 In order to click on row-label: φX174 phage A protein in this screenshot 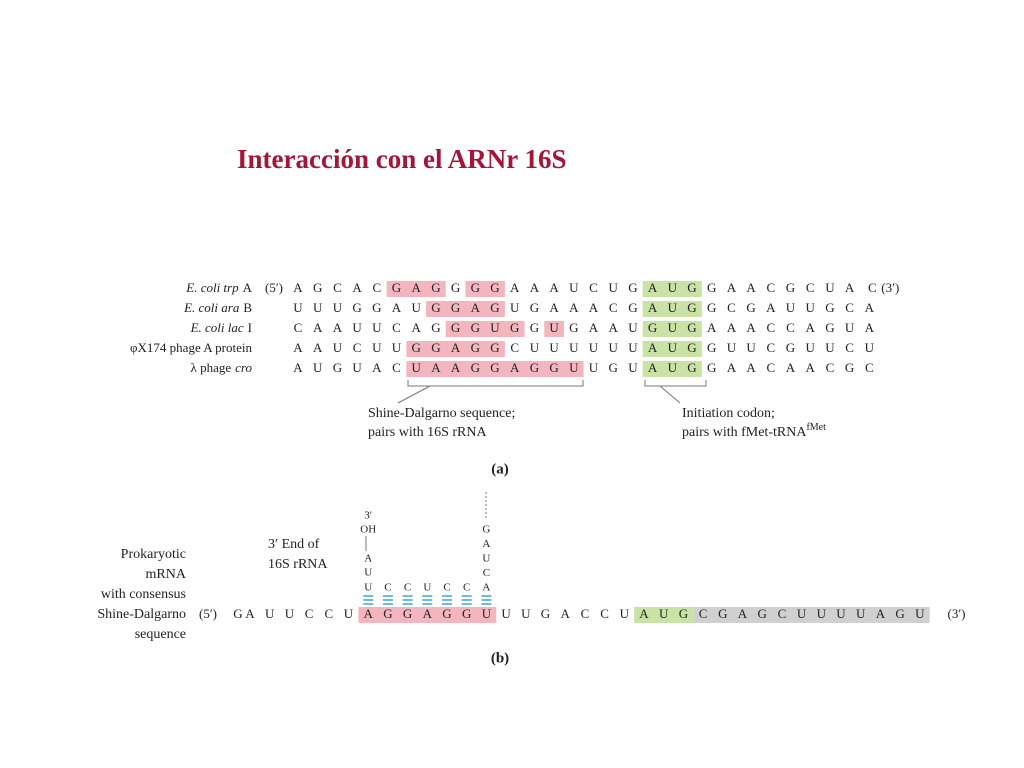, I will do `click(191, 347)`.